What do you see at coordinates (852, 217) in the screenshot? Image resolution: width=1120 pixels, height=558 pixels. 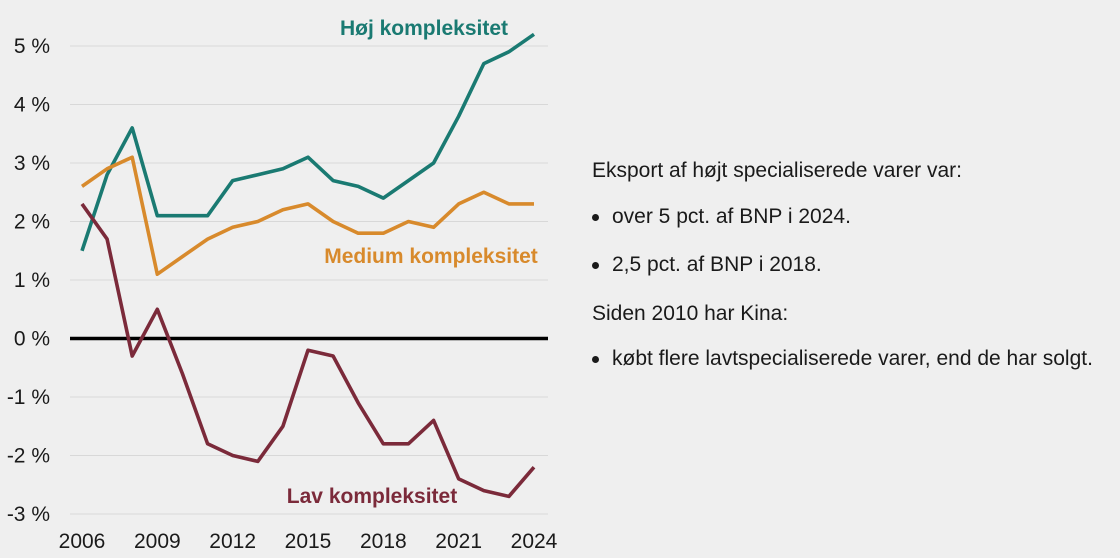 I see `summary-bullet-item: over 5 pct. af BNP i 2024.` at bounding box center [852, 217].